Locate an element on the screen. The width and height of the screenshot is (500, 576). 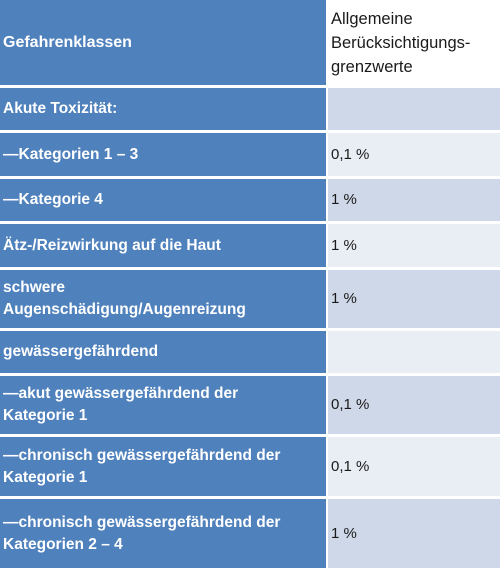
header-limit-values: Allgemeine Berücksichtigungs- grenzwerte is located at coordinates (414, 44).